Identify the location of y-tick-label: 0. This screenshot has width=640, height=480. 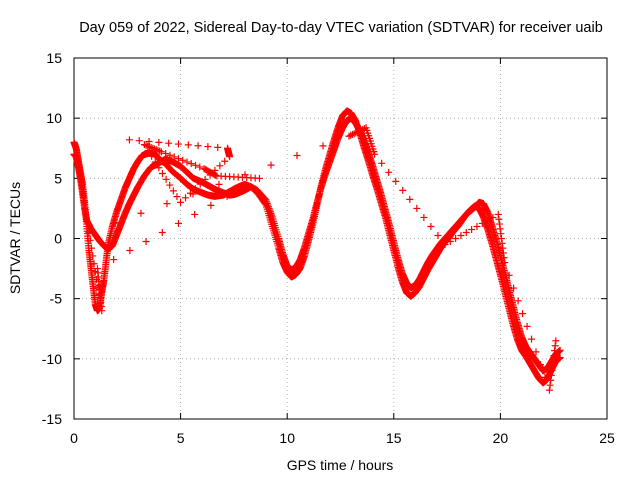
(58, 239).